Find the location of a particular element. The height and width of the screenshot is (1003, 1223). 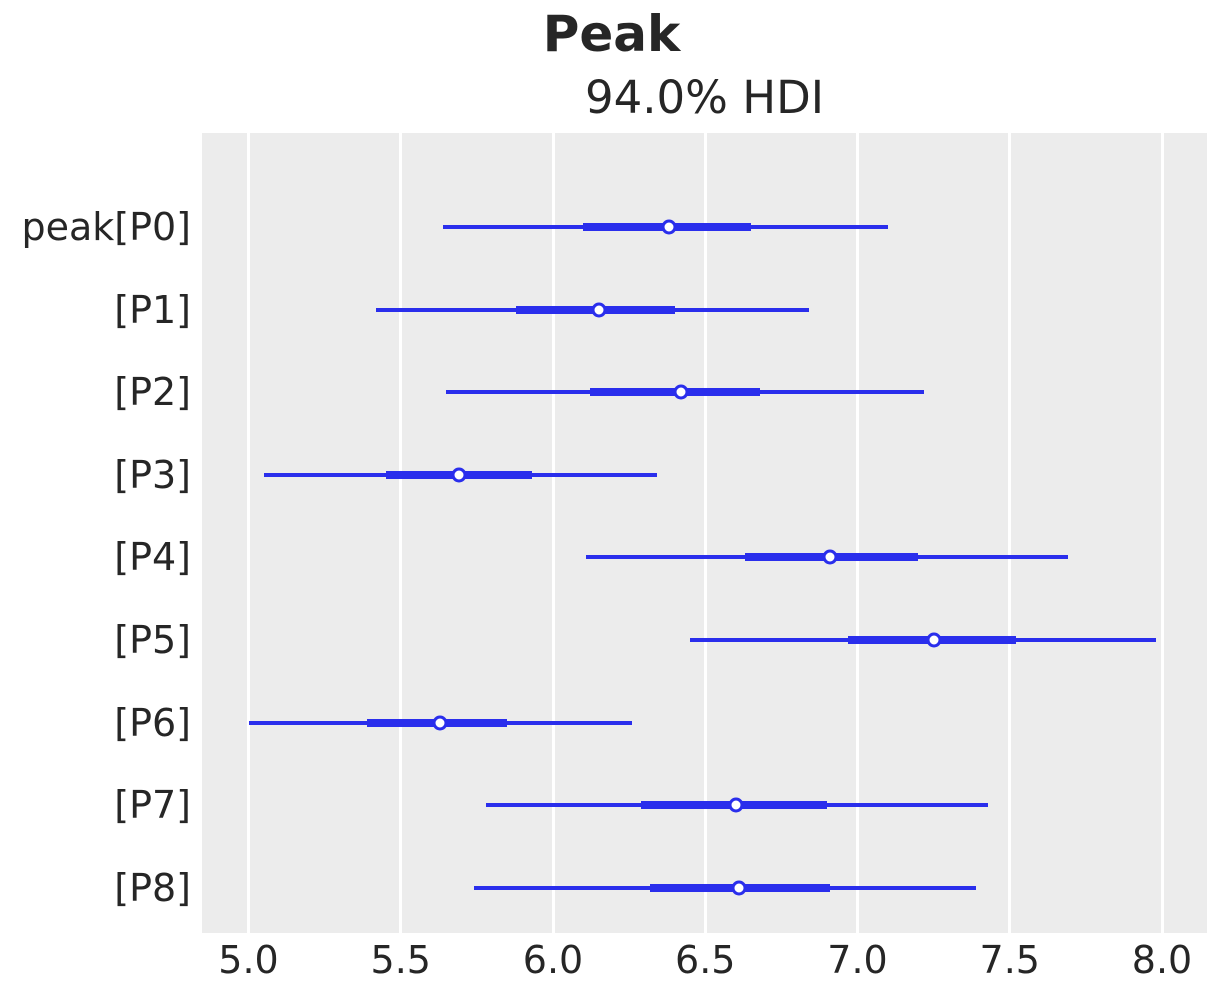

y-tick-label: [P2] is located at coordinates (152, 392).